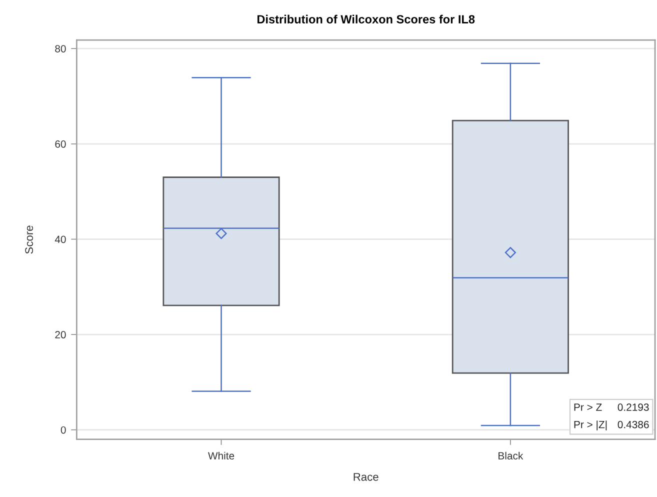 Image resolution: width=657 pixels, height=497 pixels. What do you see at coordinates (588, 407) in the screenshot?
I see `annotation: Pr > Z` at bounding box center [588, 407].